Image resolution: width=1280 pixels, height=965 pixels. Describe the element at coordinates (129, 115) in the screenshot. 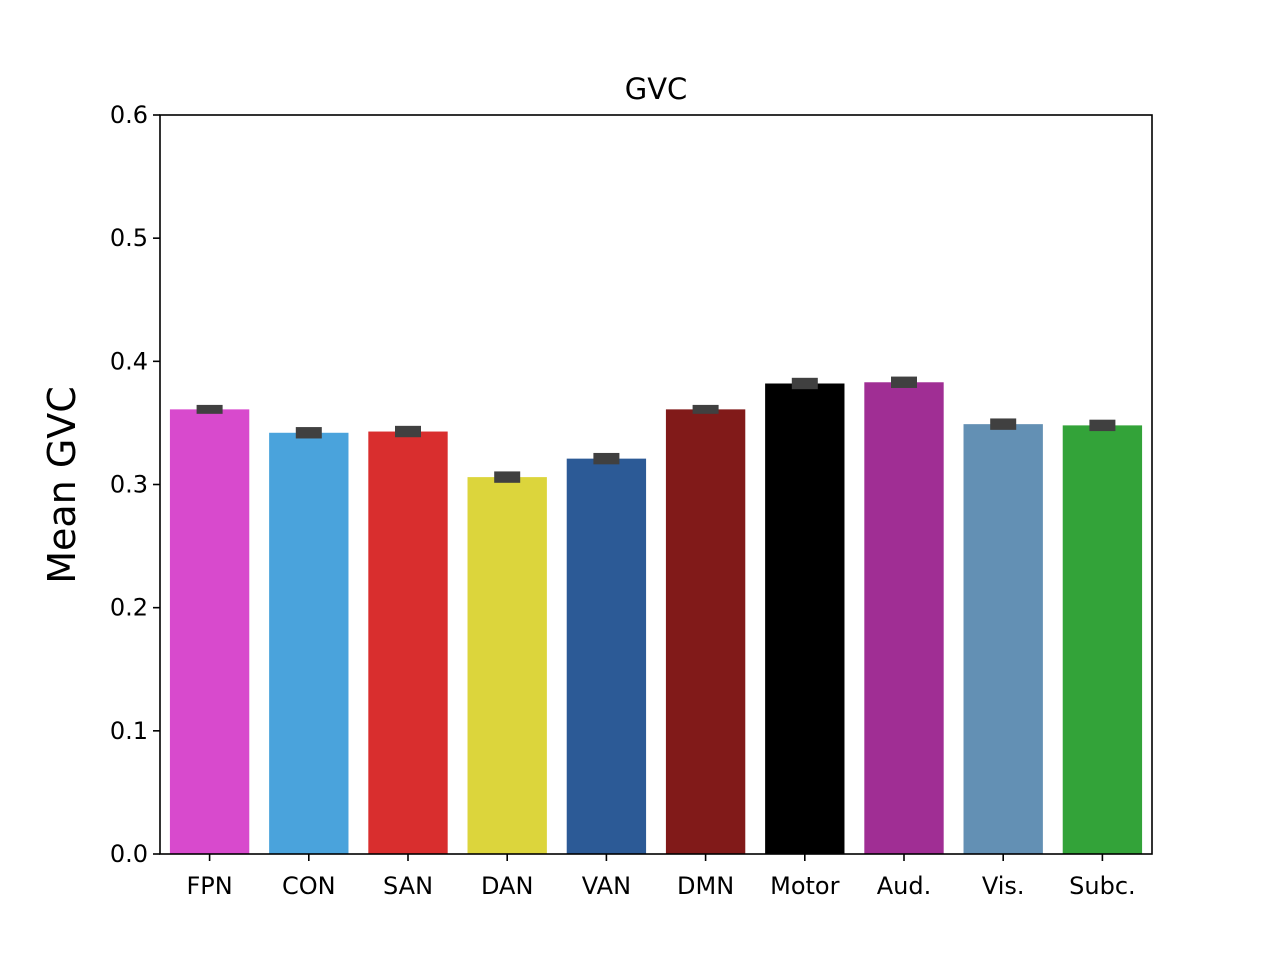

I see `y-tick-label: 0.6` at that location.